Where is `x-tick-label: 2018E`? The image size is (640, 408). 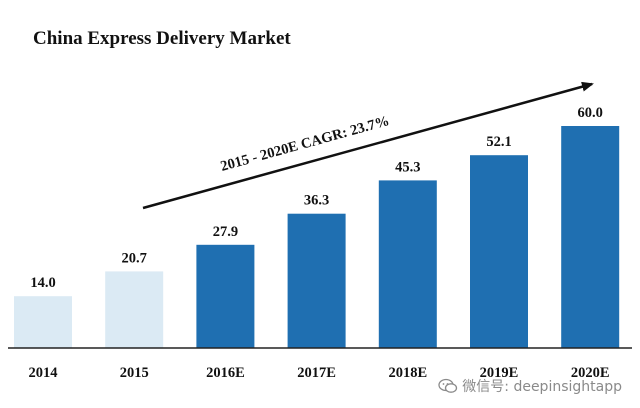 x-tick-label: 2018E is located at coordinates (407, 373).